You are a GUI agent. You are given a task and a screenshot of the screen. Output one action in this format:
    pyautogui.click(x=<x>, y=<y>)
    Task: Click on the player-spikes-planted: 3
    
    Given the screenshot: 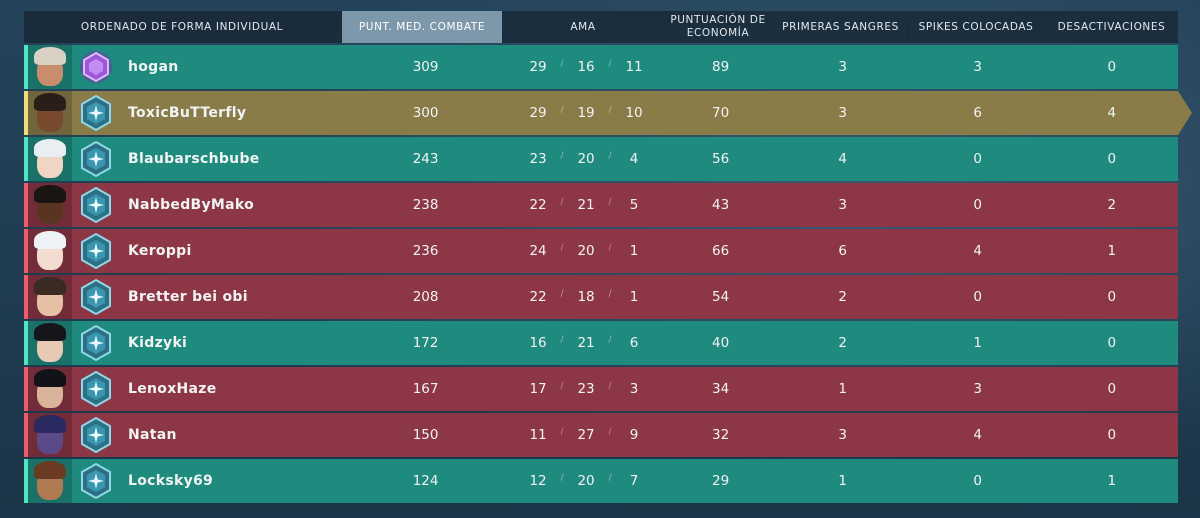 What is the action you would take?
    pyautogui.click(x=977, y=67)
    